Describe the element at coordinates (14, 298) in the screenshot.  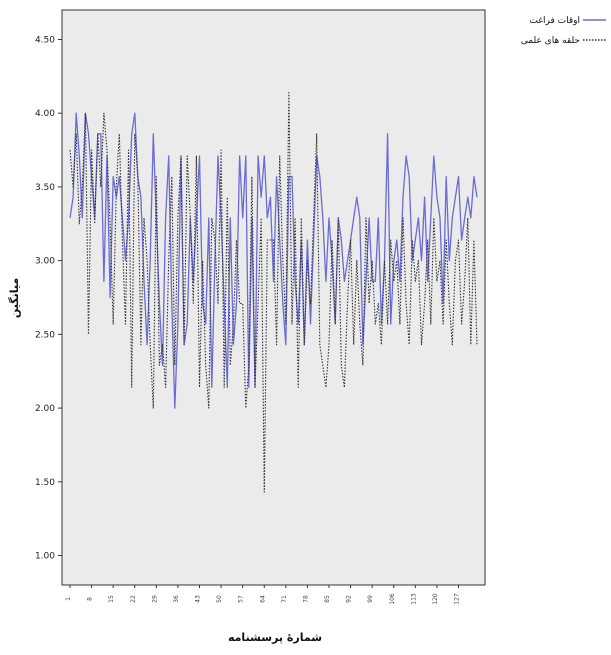
I see `y-axis-title: میانگین` at that location.